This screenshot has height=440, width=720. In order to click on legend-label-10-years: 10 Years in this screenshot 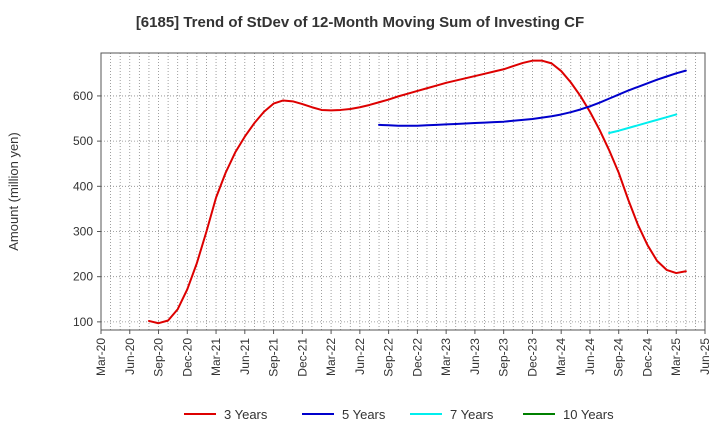, I will do `click(588, 414)`.